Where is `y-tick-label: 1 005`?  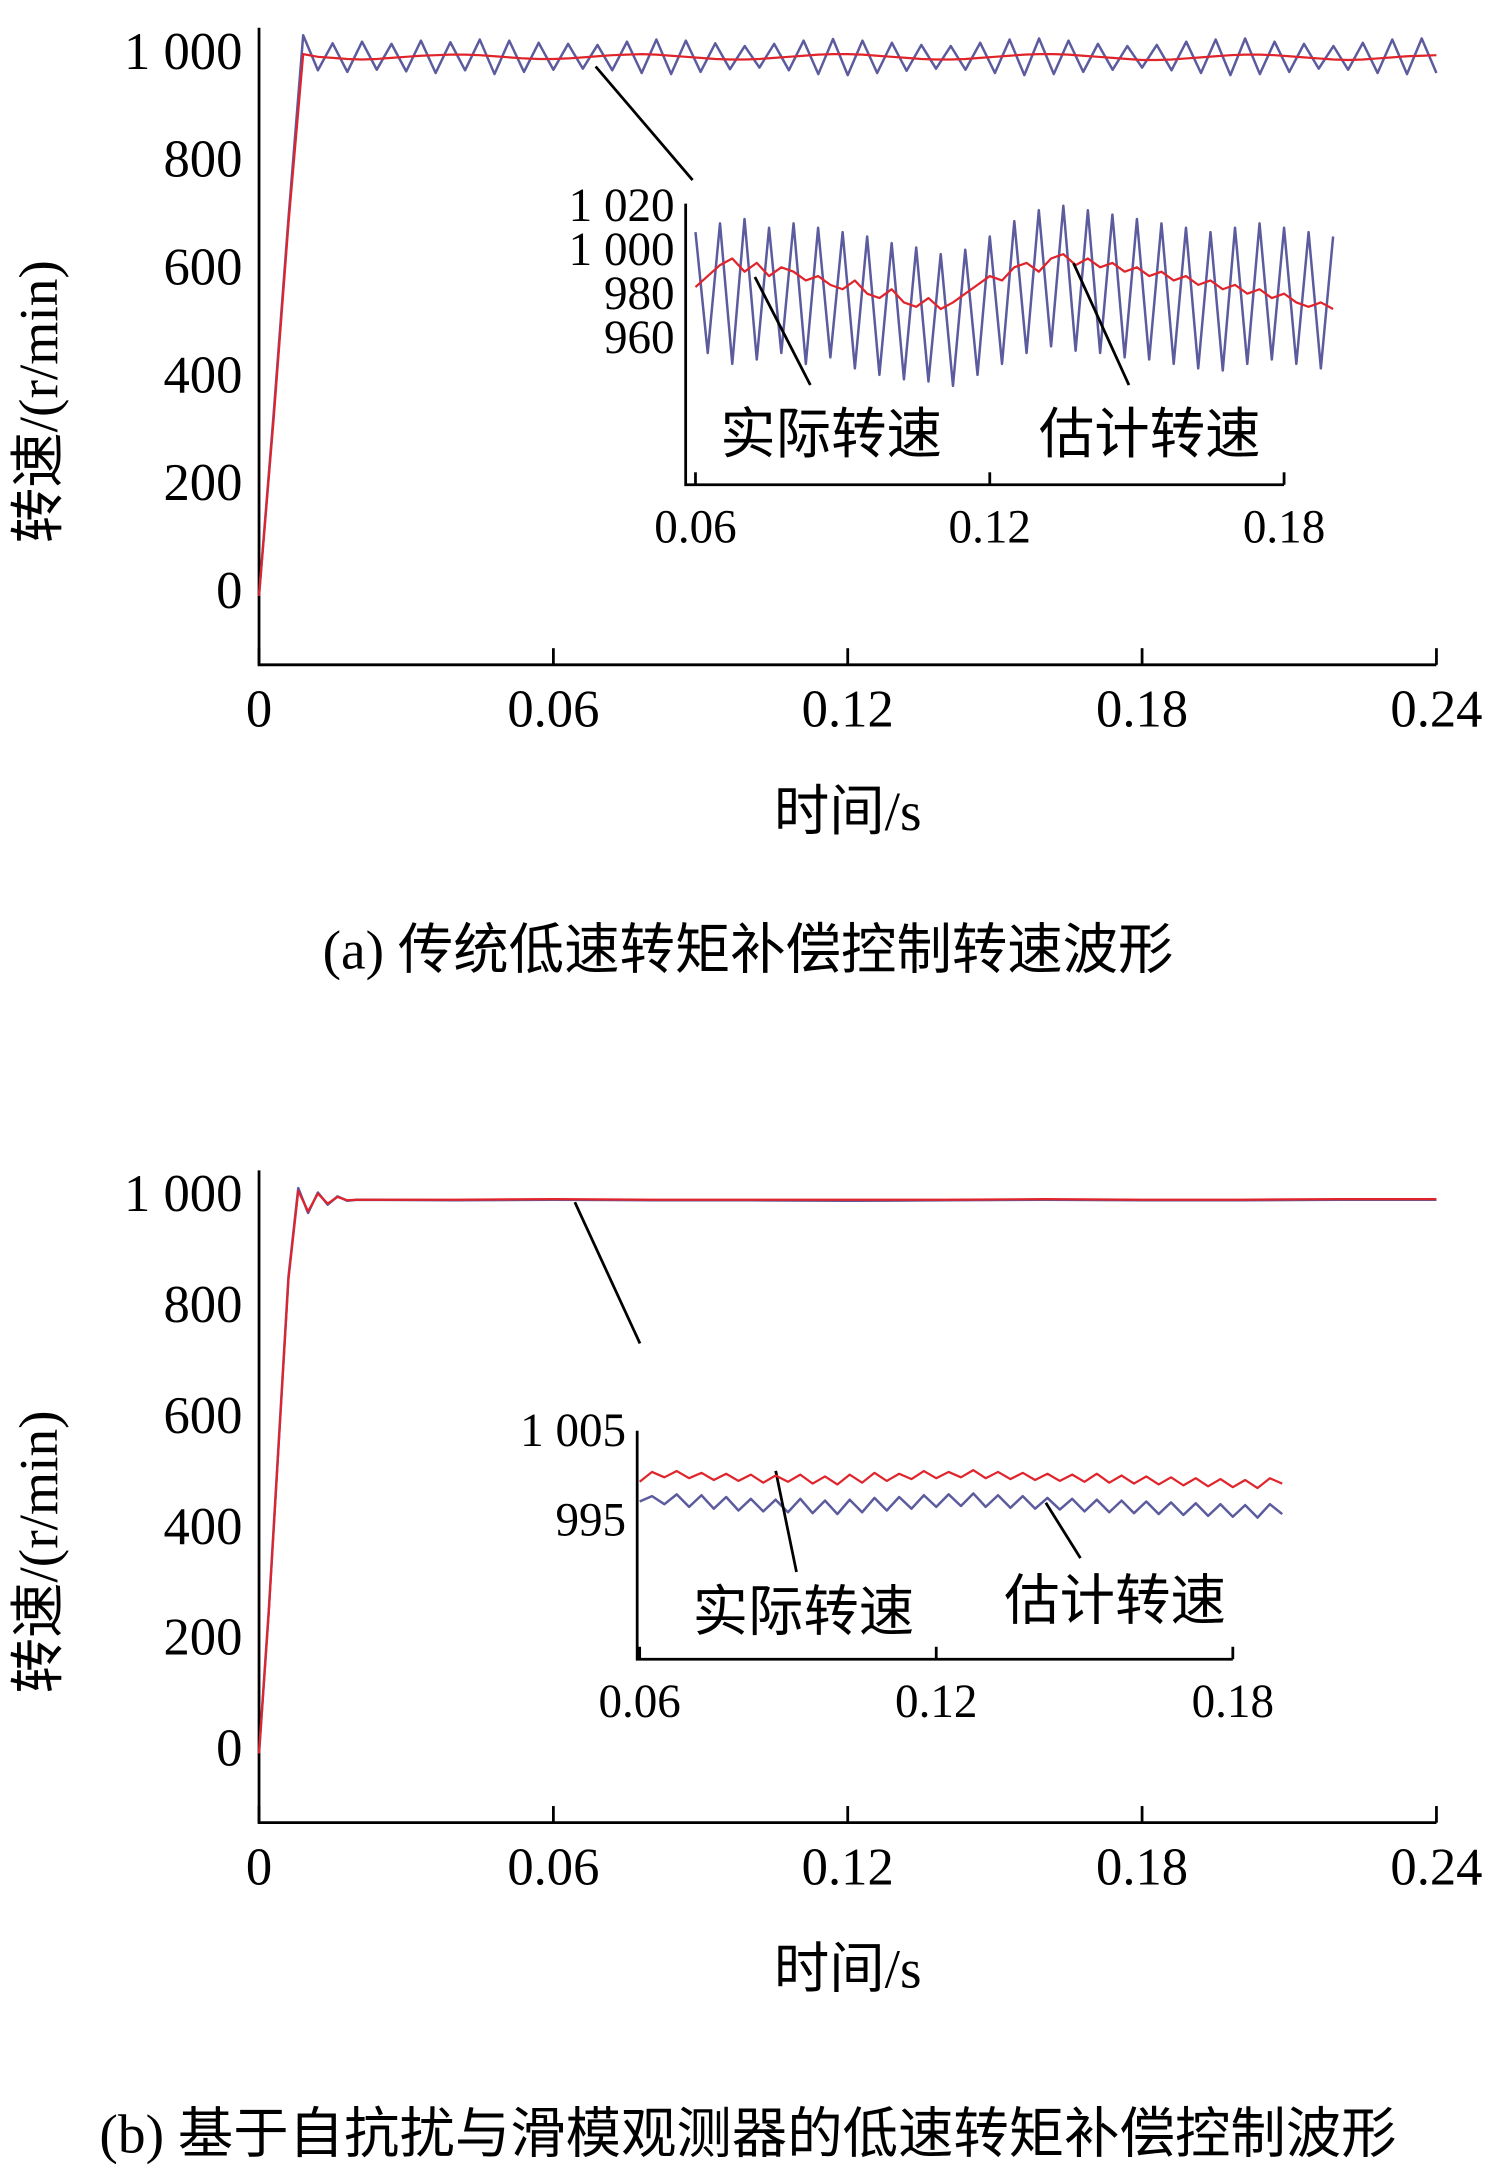
y-tick-label: 1 005 is located at coordinates (573, 1431).